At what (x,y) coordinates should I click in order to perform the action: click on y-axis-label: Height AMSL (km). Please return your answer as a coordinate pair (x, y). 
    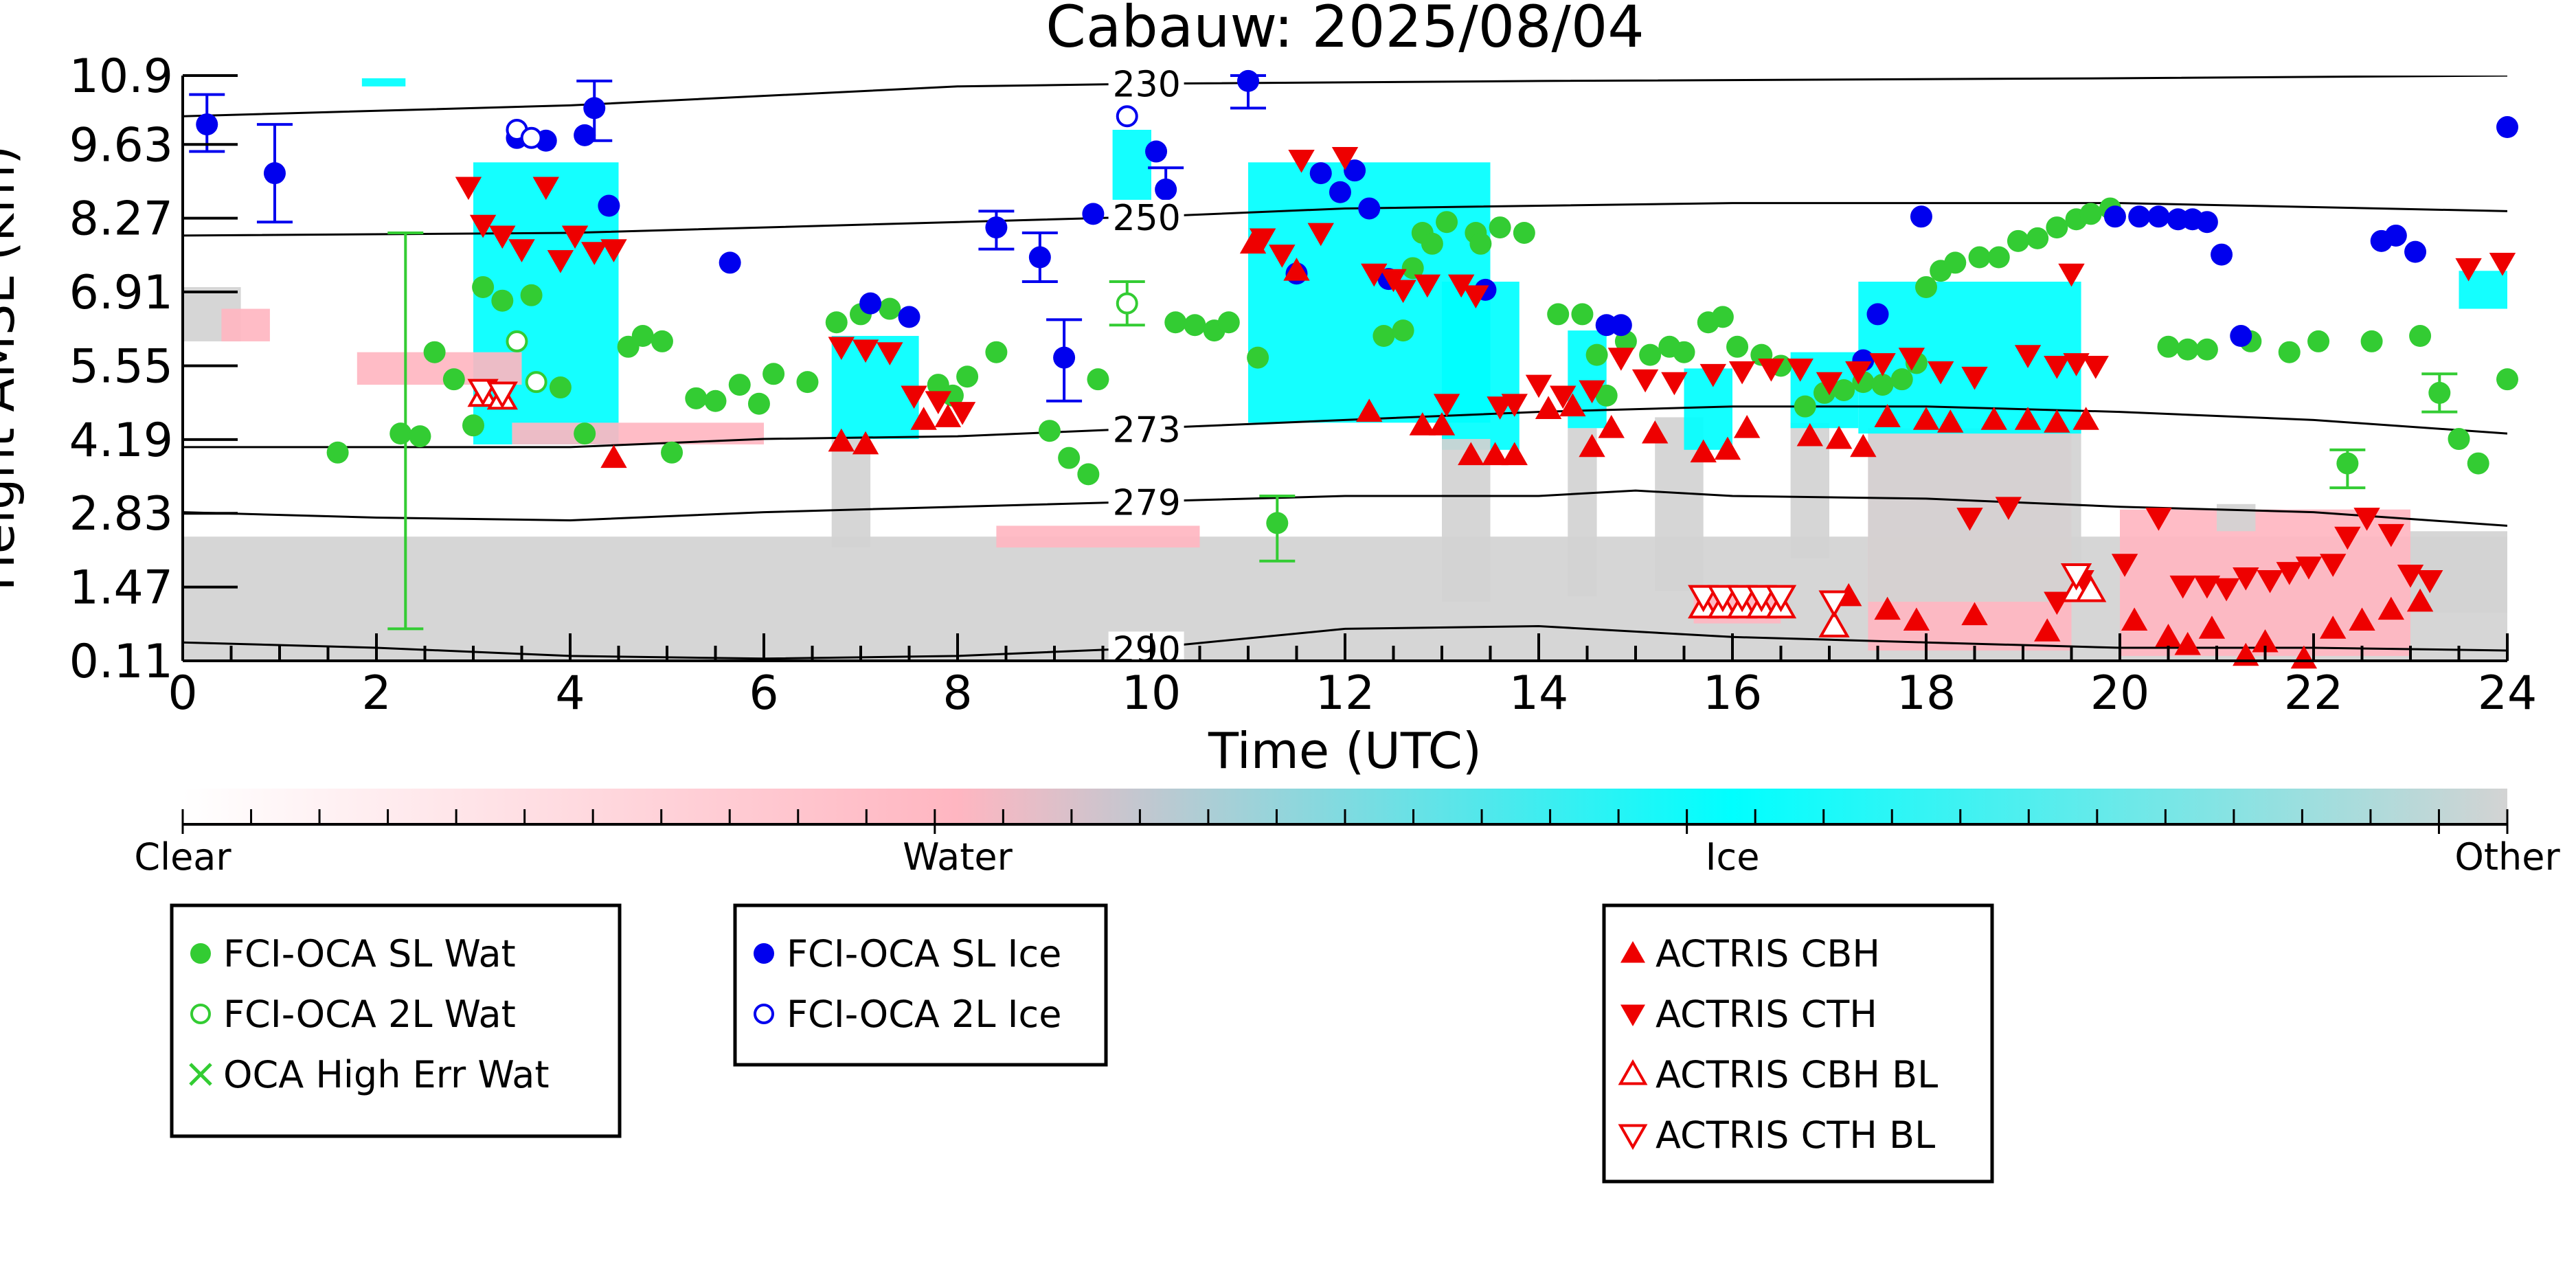
    Looking at the image, I should click on (12, 368).